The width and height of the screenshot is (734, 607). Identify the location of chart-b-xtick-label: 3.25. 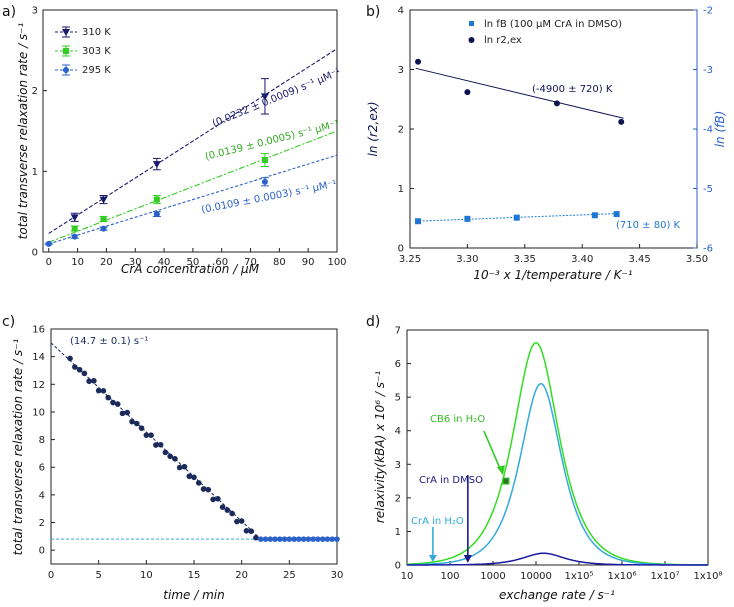
(410, 259).